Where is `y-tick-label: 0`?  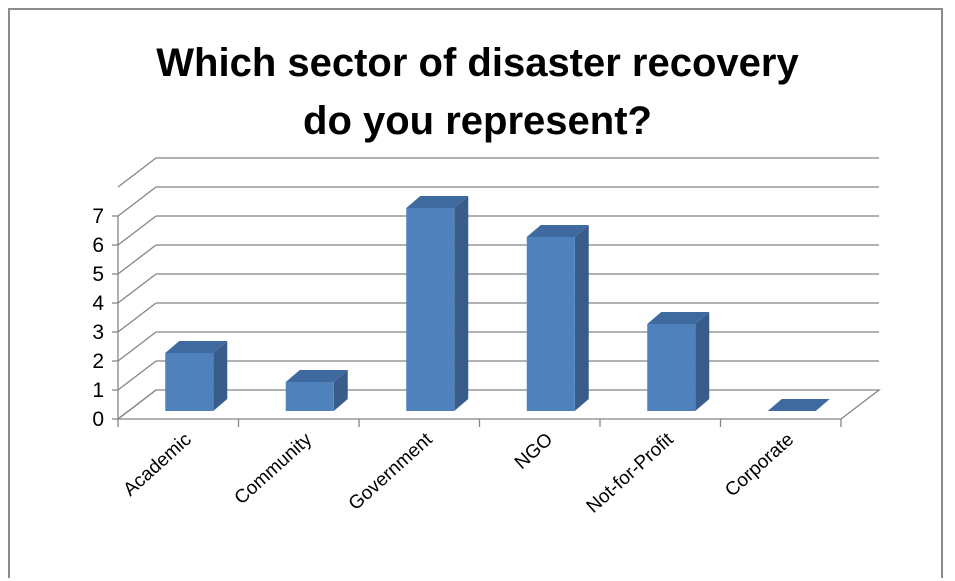
y-tick-label: 0 is located at coordinates (98, 419).